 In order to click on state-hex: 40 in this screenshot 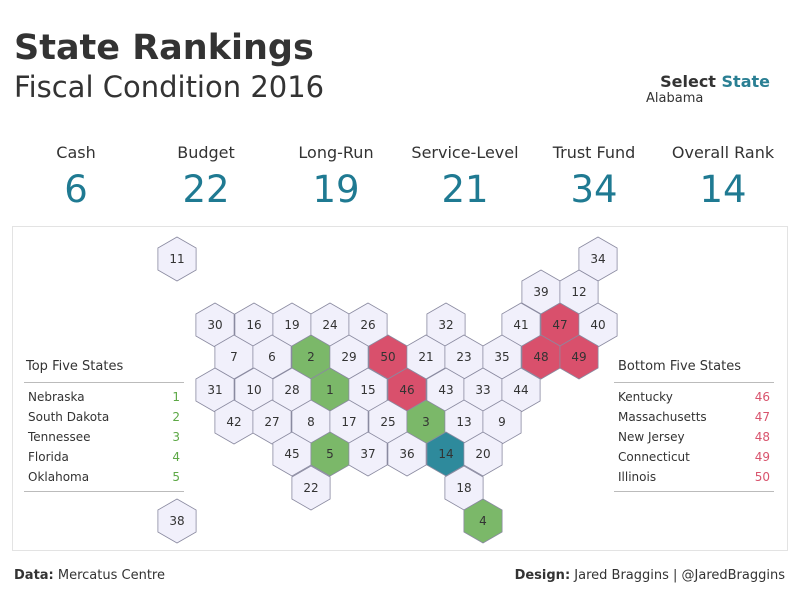, I will do `click(598, 325)`.